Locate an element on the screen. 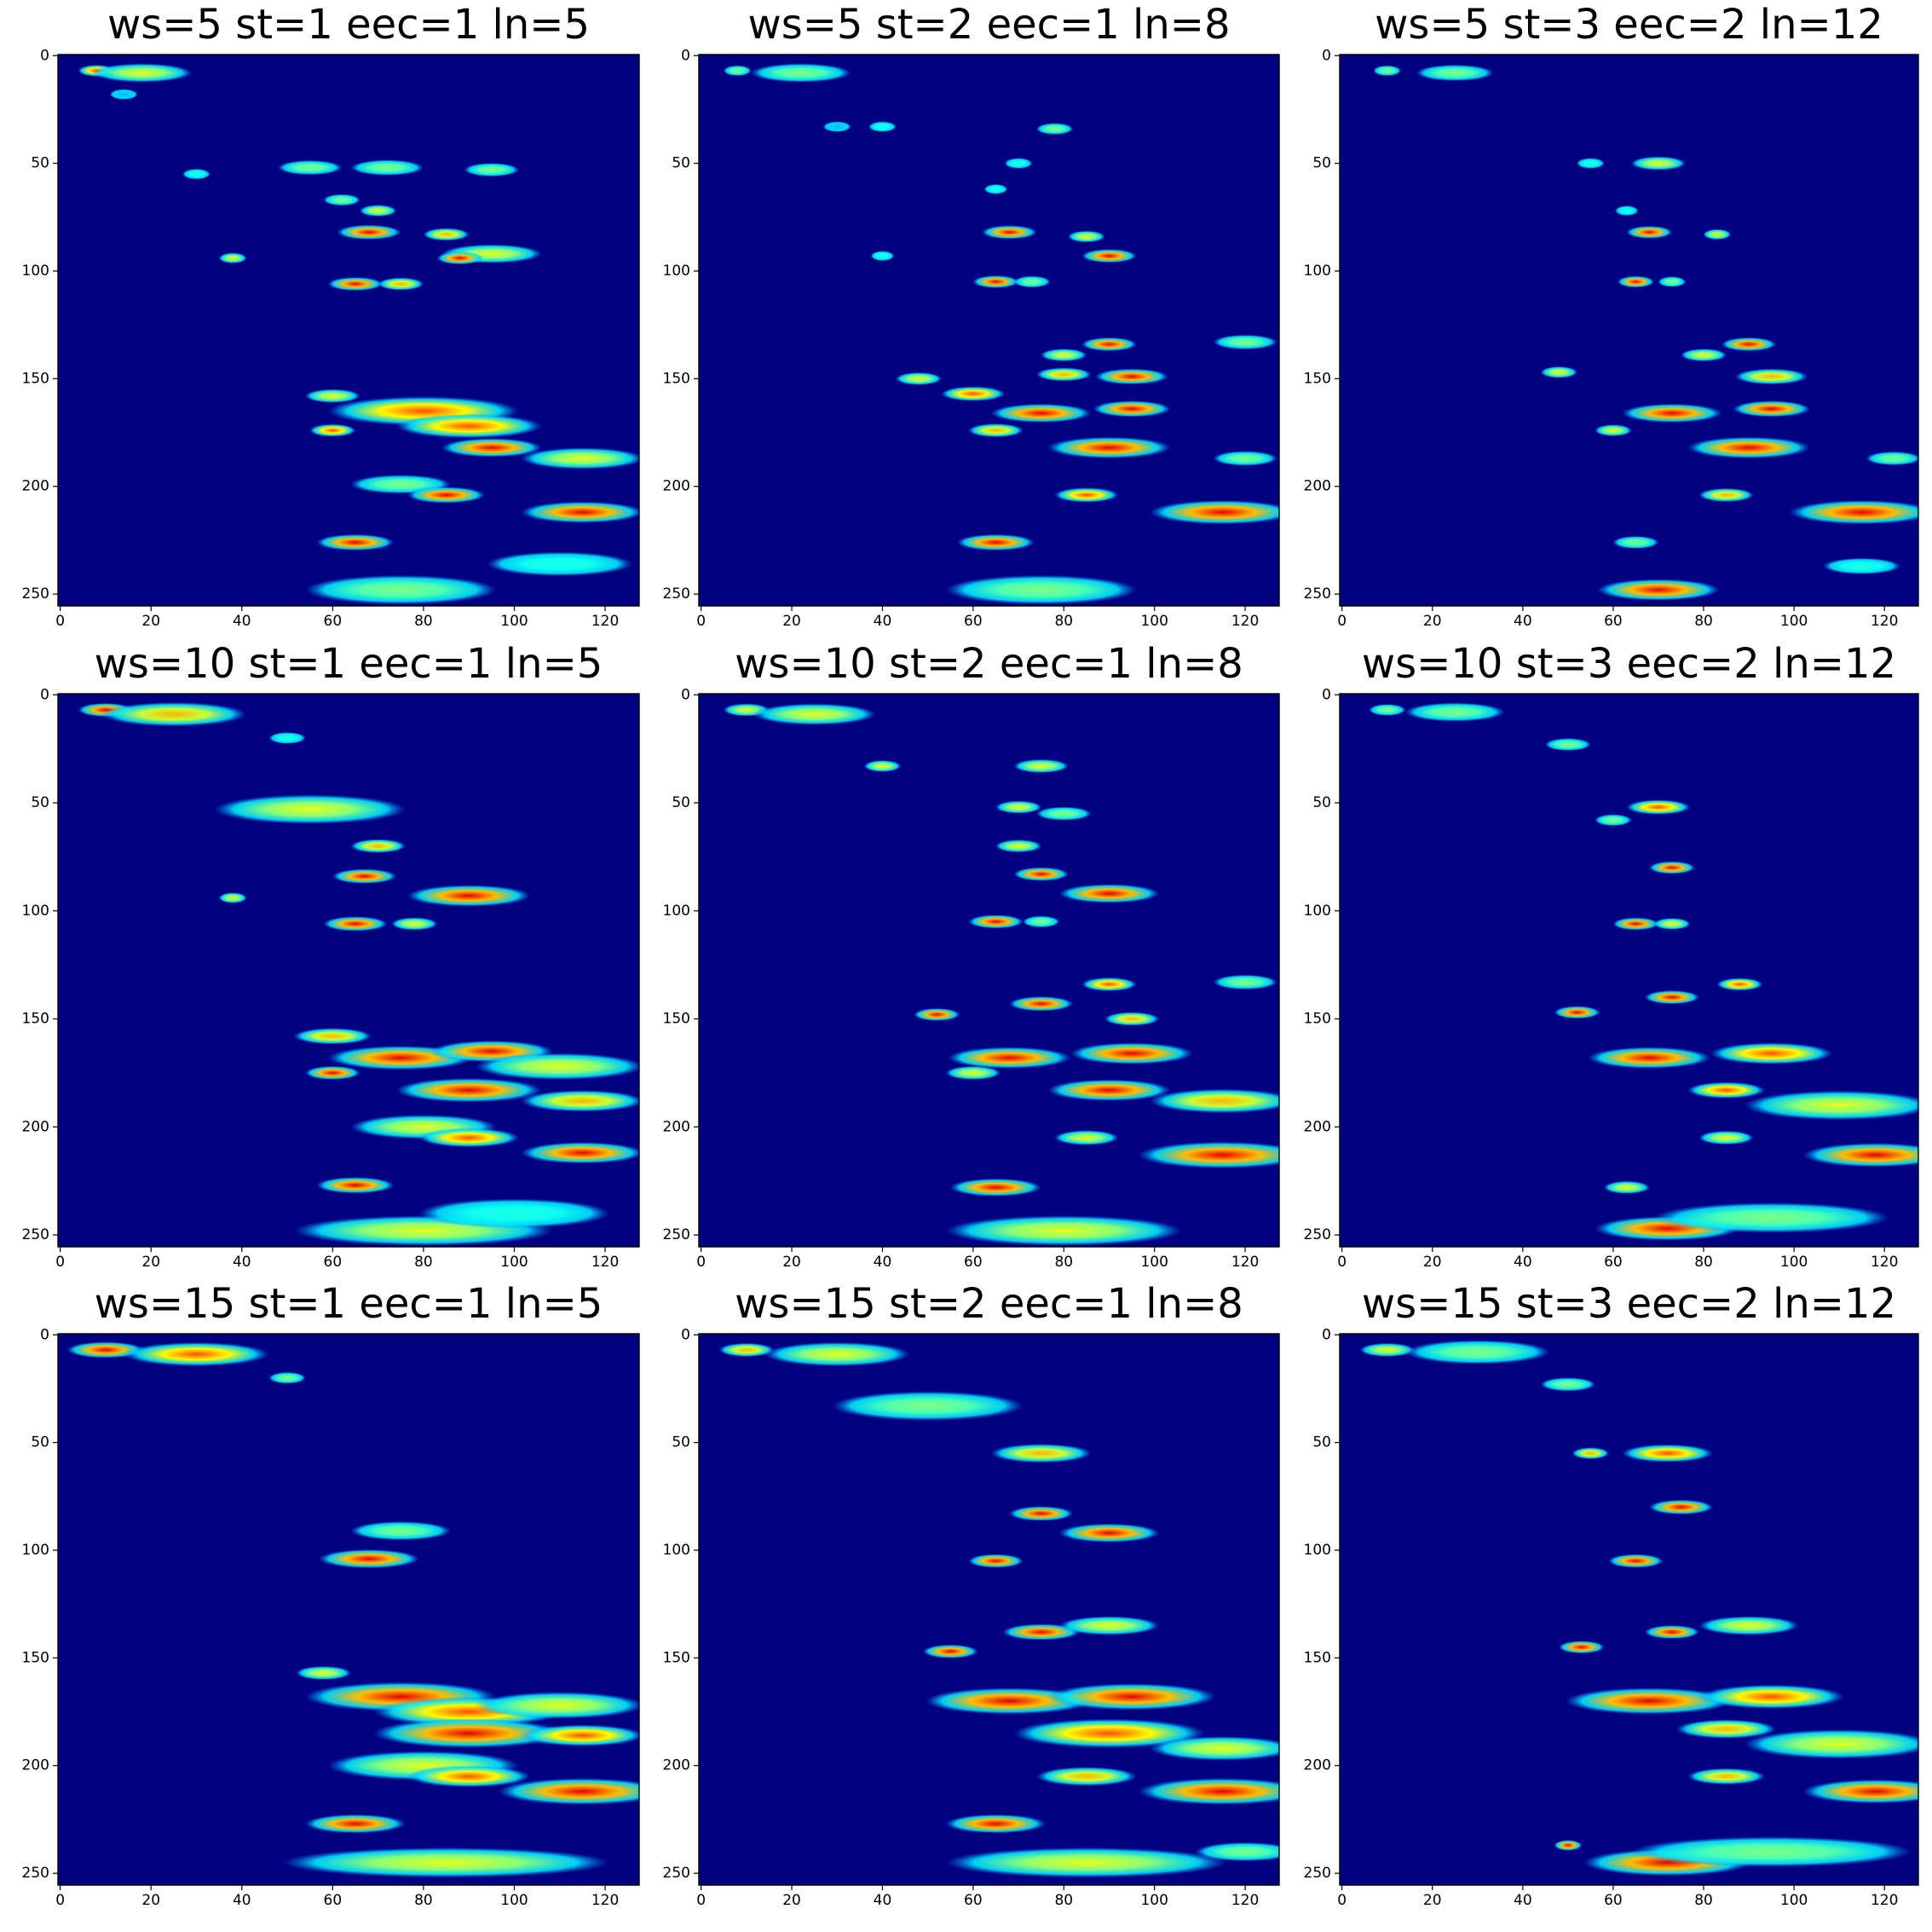 This screenshot has height=1932, width=1932. y-tick-label: 50 is located at coordinates (1321, 163).